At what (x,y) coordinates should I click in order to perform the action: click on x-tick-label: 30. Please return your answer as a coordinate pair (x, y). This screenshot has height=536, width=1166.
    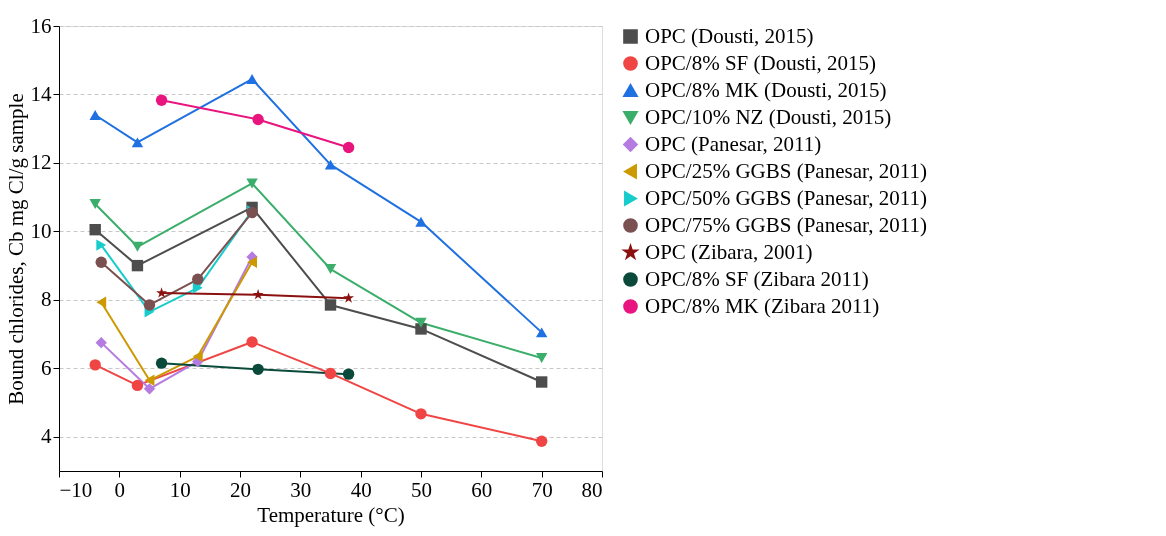
    Looking at the image, I should click on (301, 489).